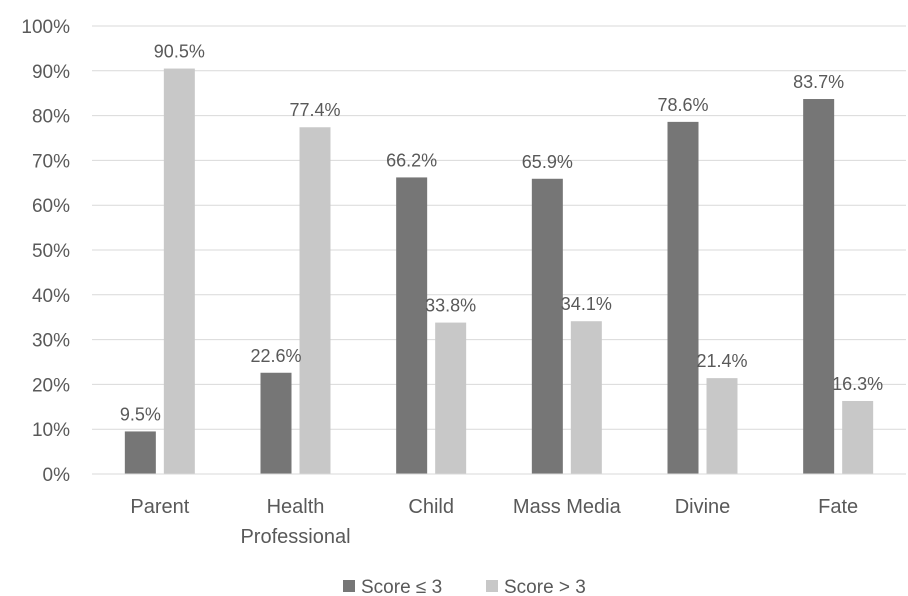  I want to click on legend-label: Score > 3, so click(545, 586).